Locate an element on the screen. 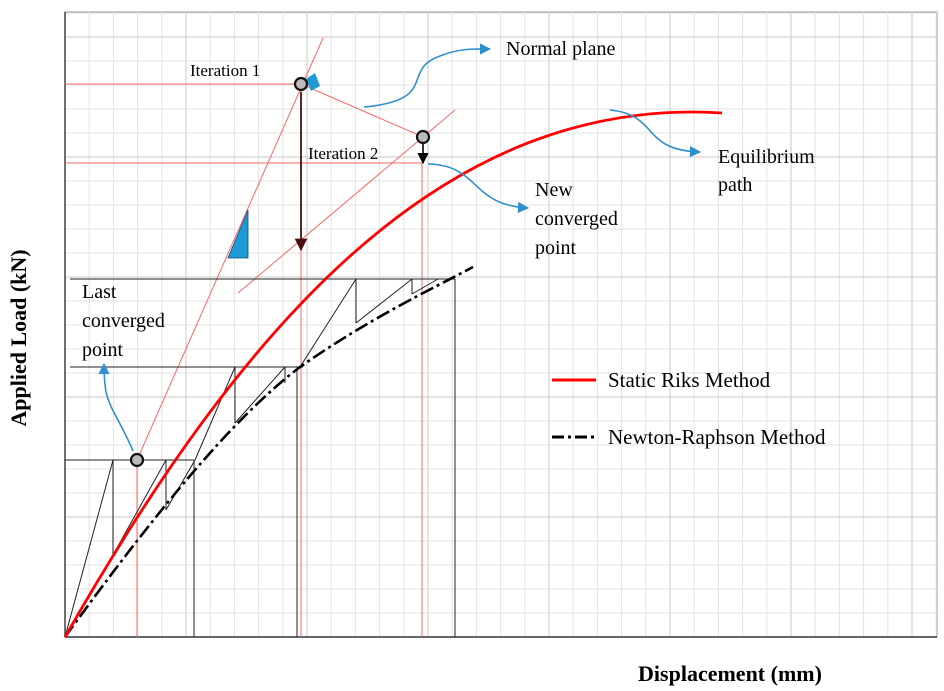  new-converged-point-line-1: New is located at coordinates (554, 190).